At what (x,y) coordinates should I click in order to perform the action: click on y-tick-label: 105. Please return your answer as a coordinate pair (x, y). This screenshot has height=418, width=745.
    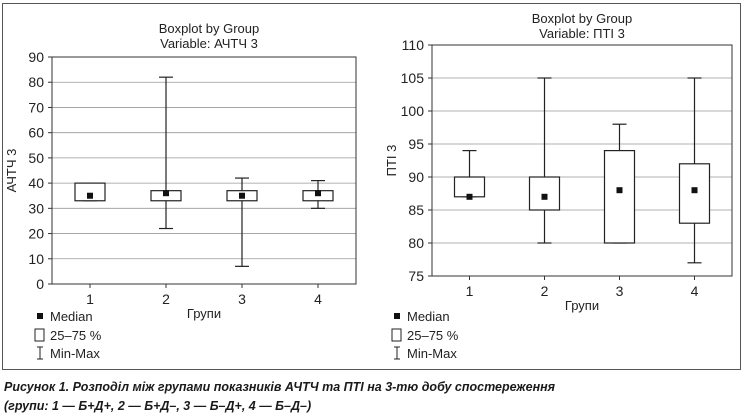
    Looking at the image, I should click on (413, 78).